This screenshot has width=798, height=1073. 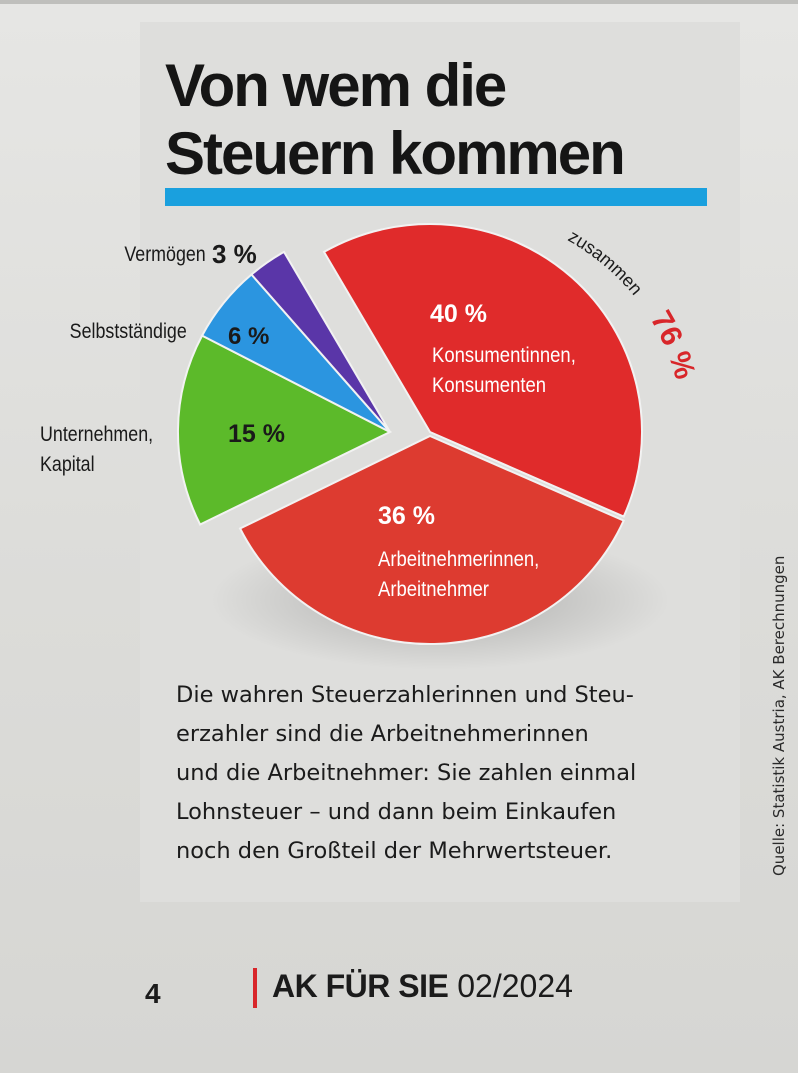 What do you see at coordinates (255, 988) in the screenshot?
I see `footer-separator` at bounding box center [255, 988].